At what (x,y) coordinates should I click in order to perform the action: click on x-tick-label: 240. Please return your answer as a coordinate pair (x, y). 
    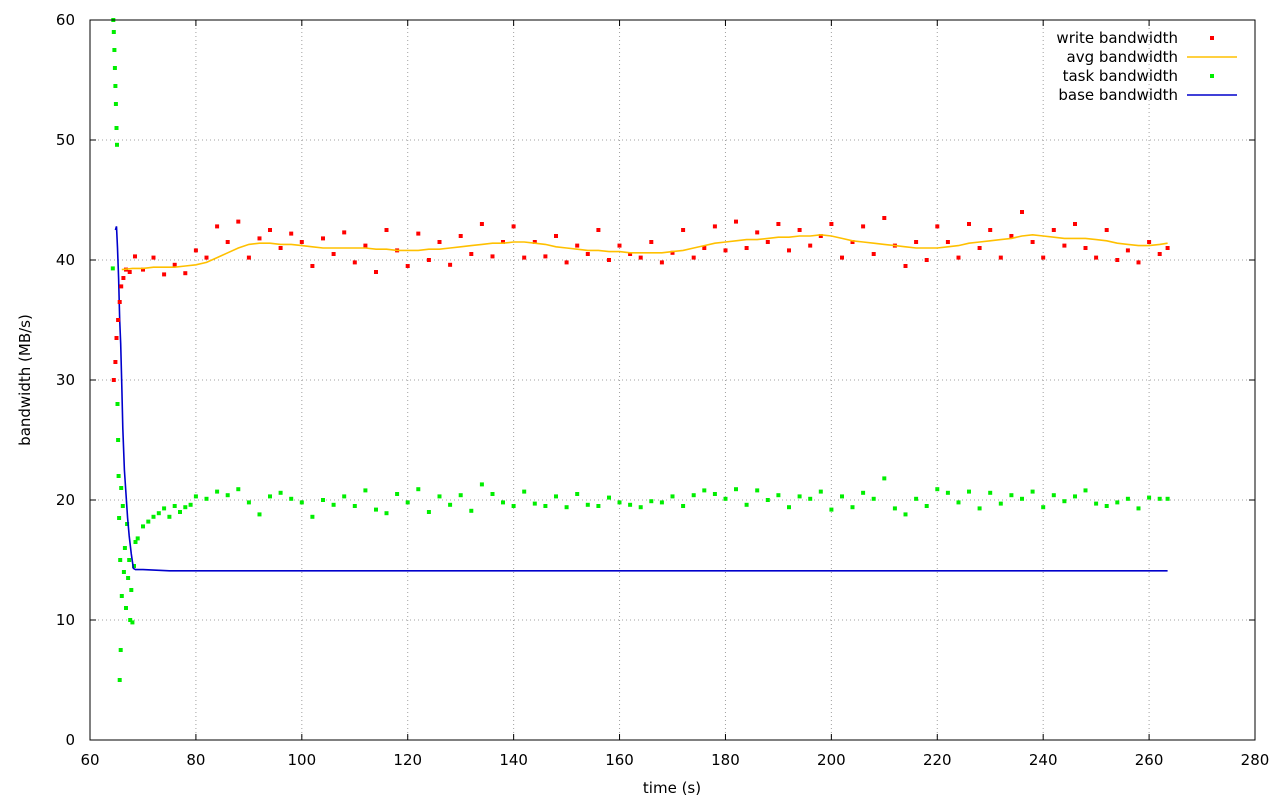
    Looking at the image, I should click on (1043, 760).